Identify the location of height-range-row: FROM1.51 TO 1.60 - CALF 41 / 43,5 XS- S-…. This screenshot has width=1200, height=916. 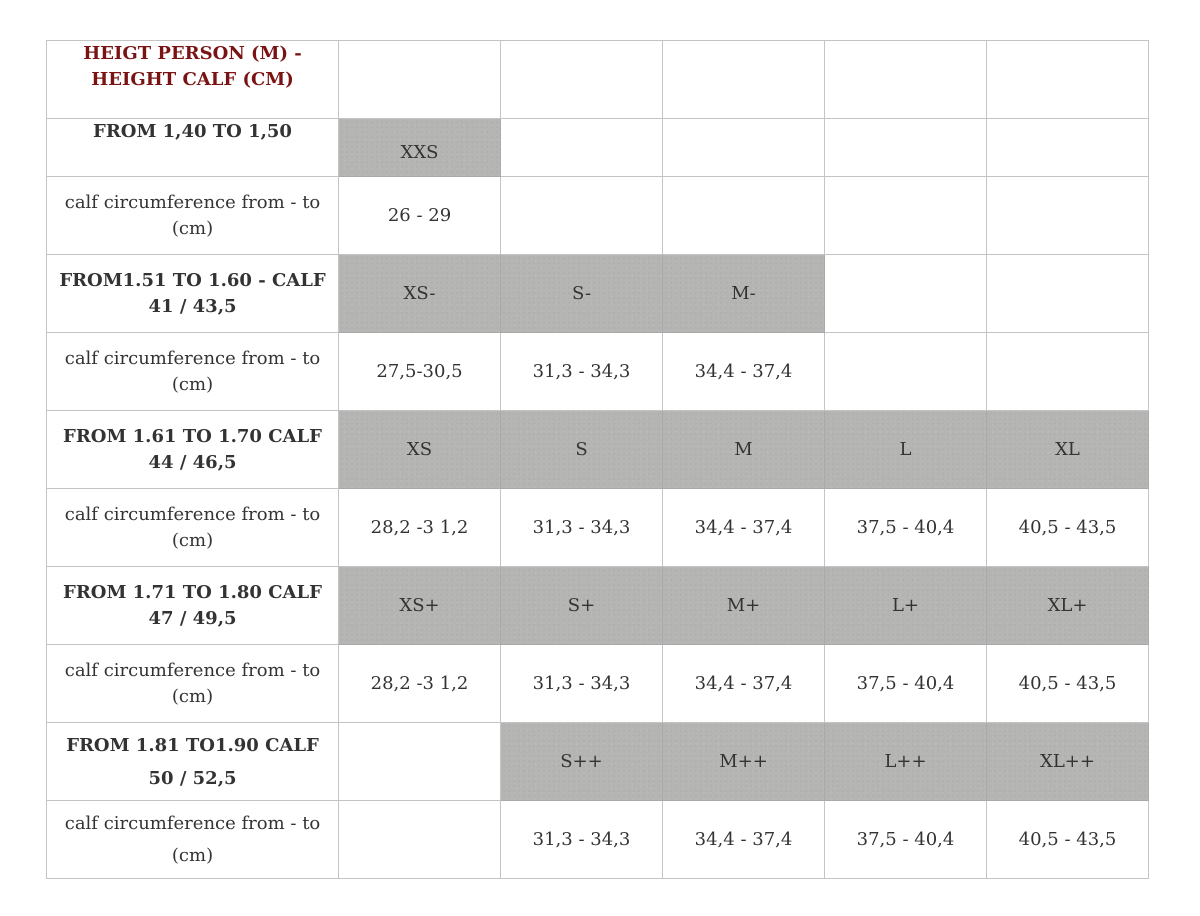
(597, 293).